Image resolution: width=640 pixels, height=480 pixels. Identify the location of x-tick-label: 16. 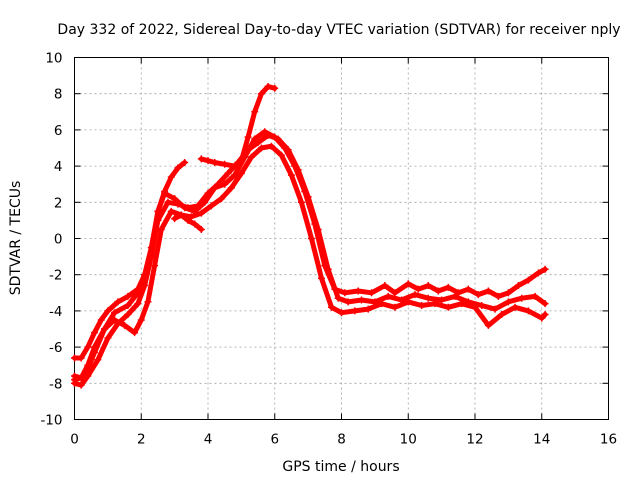
(608, 440).